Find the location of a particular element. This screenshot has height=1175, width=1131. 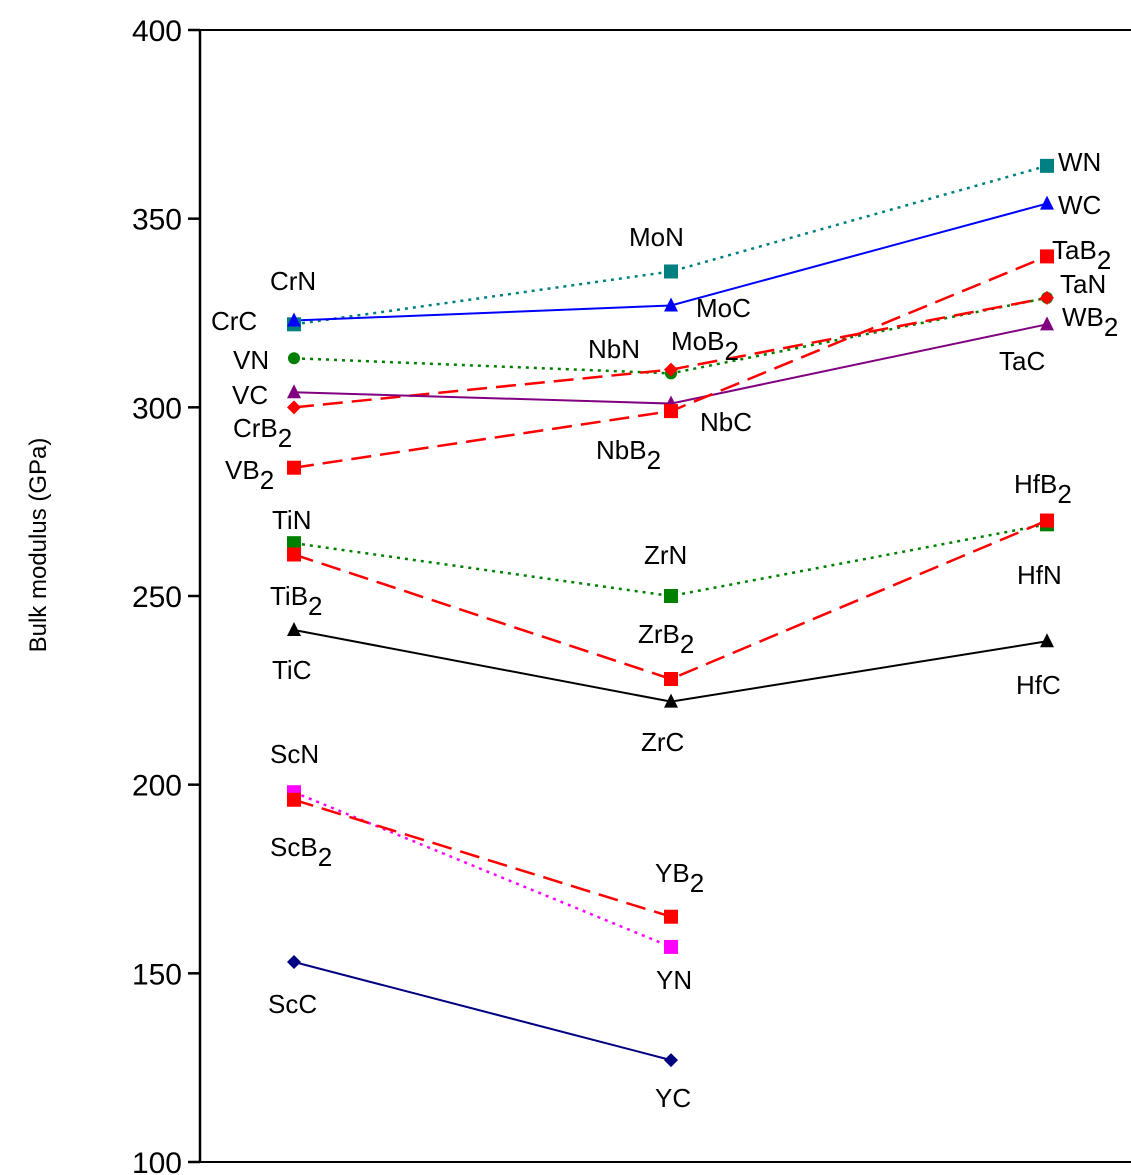

y-axis-title: Bulk modulus (GPa) is located at coordinates (38, 545).